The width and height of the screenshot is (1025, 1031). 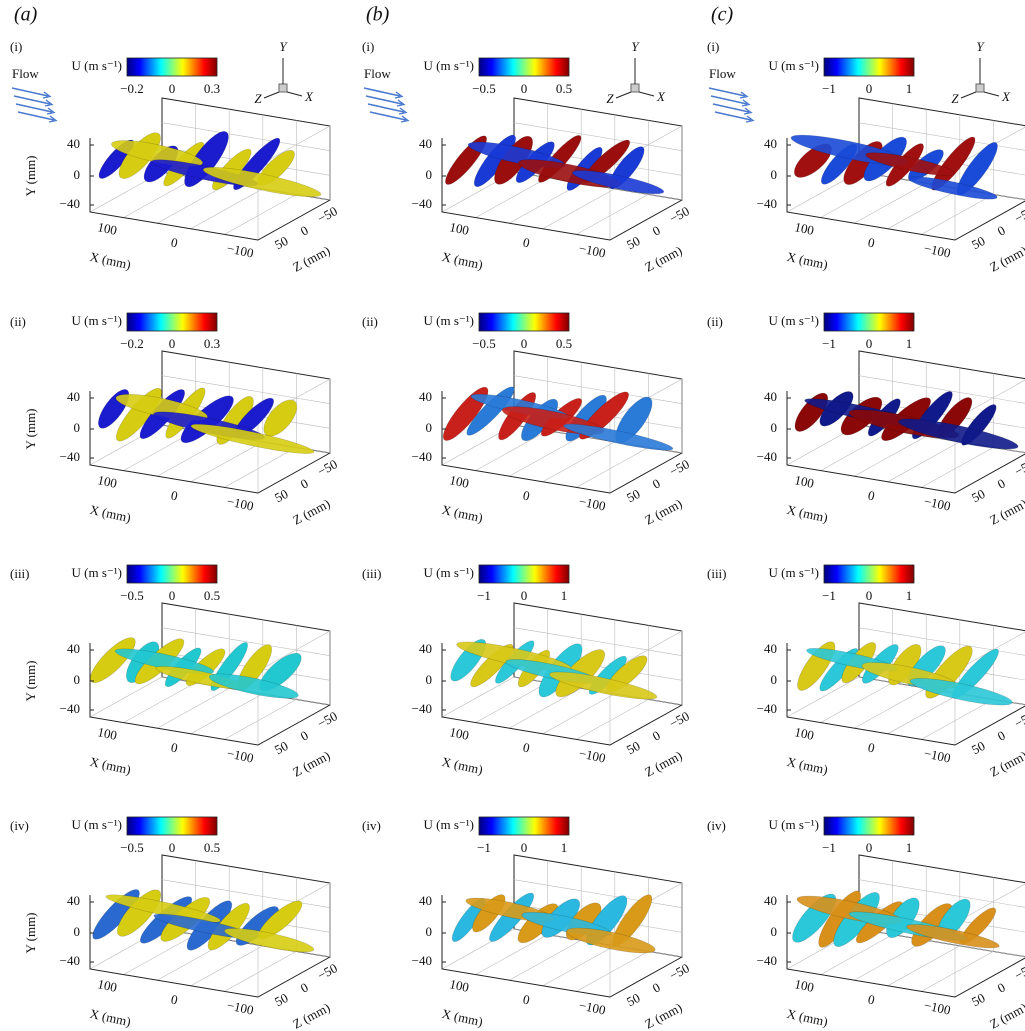 I want to click on colorbar-tick-label: −1, so click(x=829, y=88).